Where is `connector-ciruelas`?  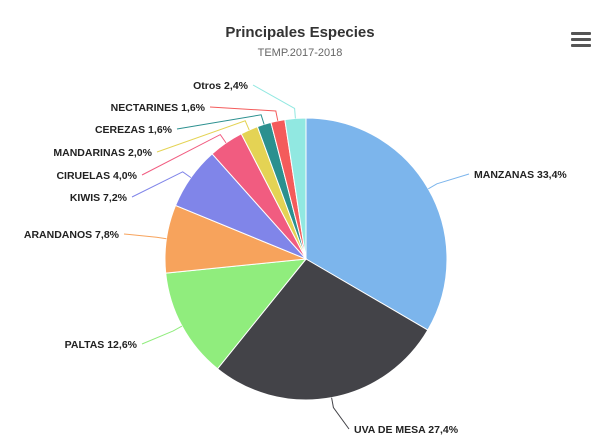 connector-ciruelas is located at coordinates (184, 154).